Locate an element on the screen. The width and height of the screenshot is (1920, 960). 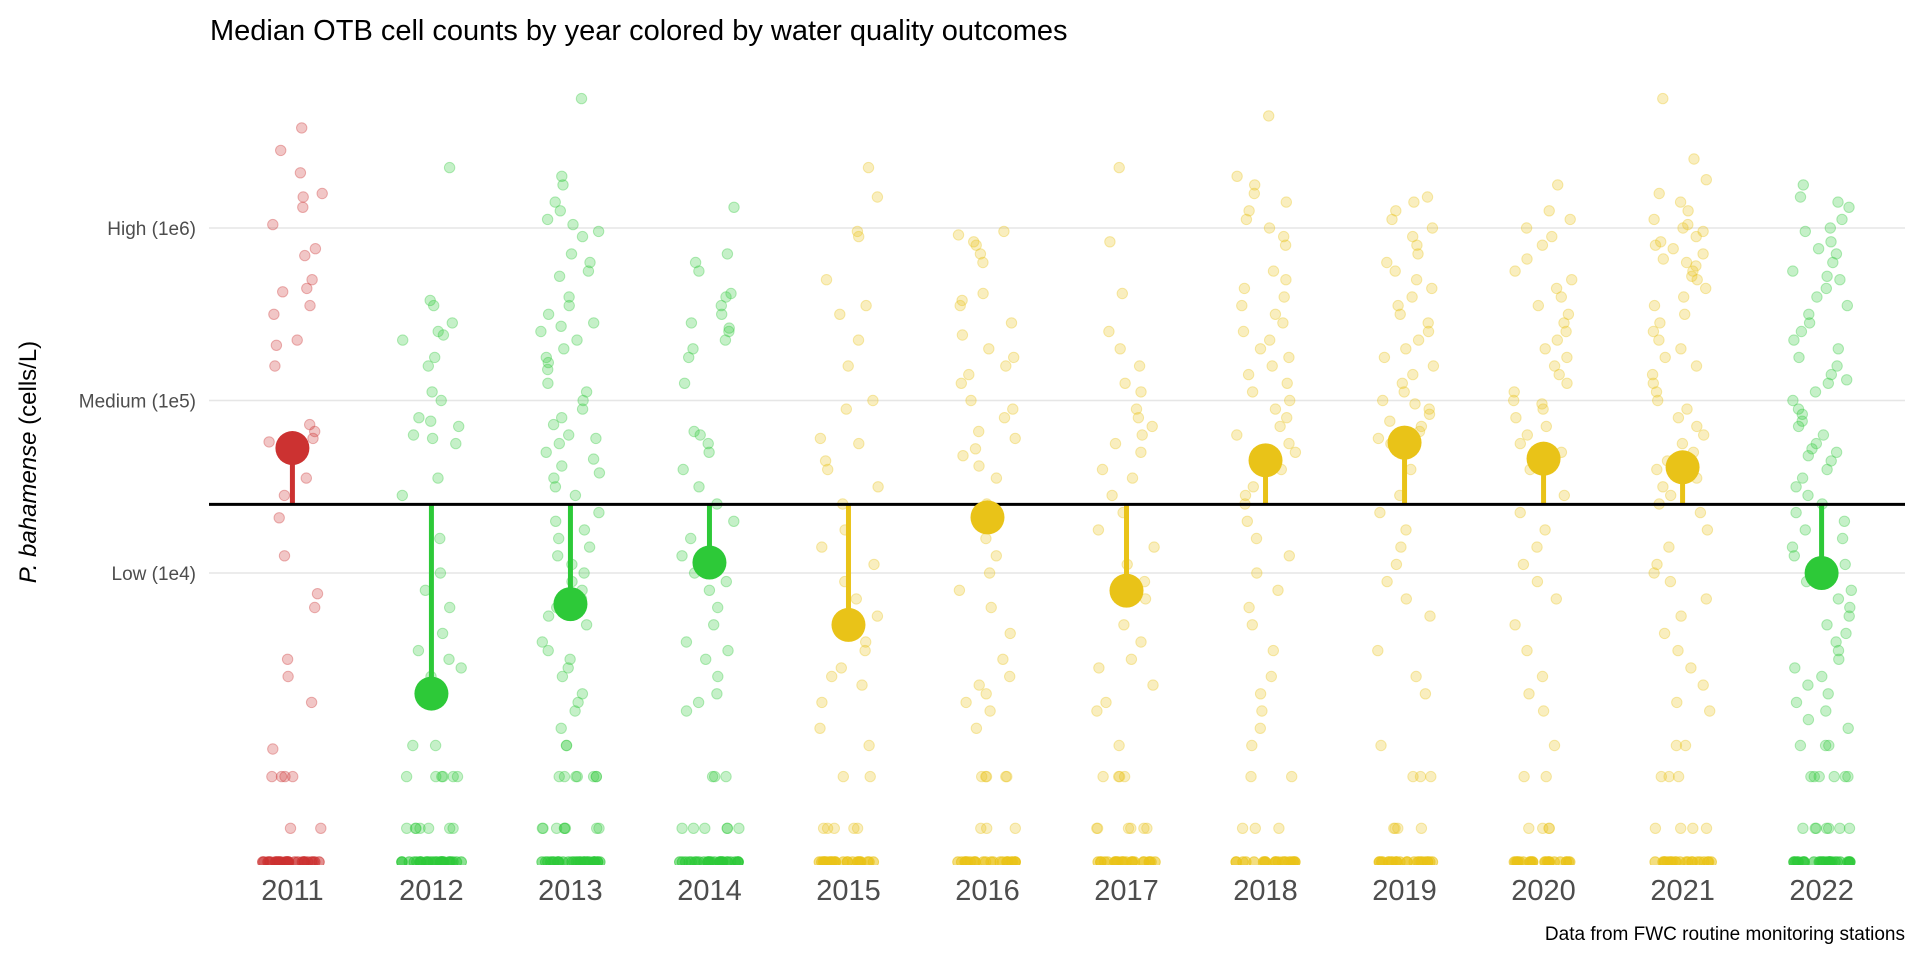
x-tick-label: 2015 is located at coordinates (848, 891).